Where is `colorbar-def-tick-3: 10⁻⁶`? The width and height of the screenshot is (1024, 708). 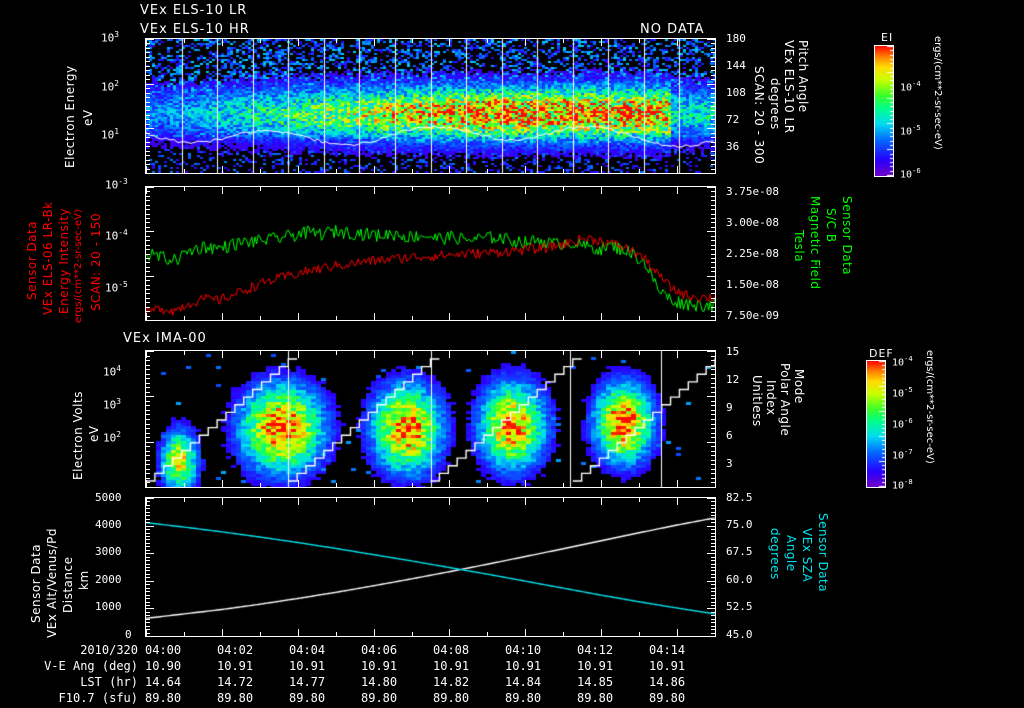 colorbar-def-tick-3: 10⁻⁶ is located at coordinates (902, 423).